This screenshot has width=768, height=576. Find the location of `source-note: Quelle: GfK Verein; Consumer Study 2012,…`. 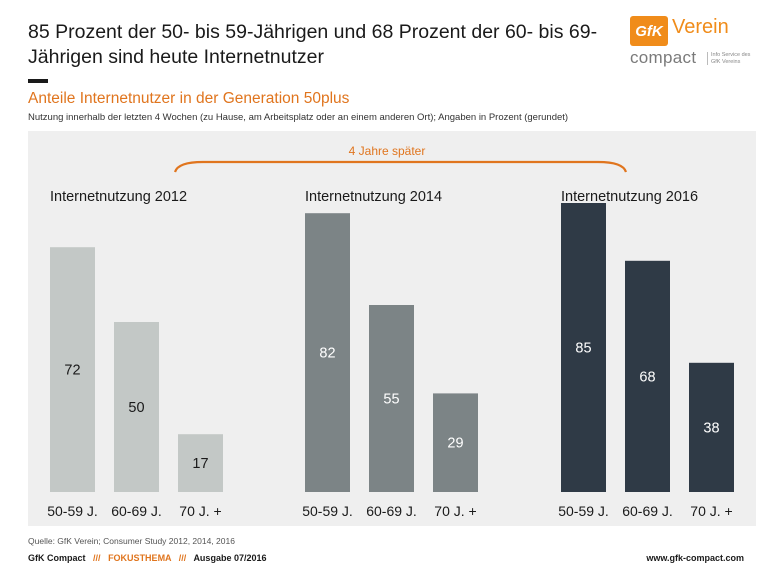

source-note: Quelle: GfK Verein; Consumer Study 2012,… is located at coordinates (131, 541).